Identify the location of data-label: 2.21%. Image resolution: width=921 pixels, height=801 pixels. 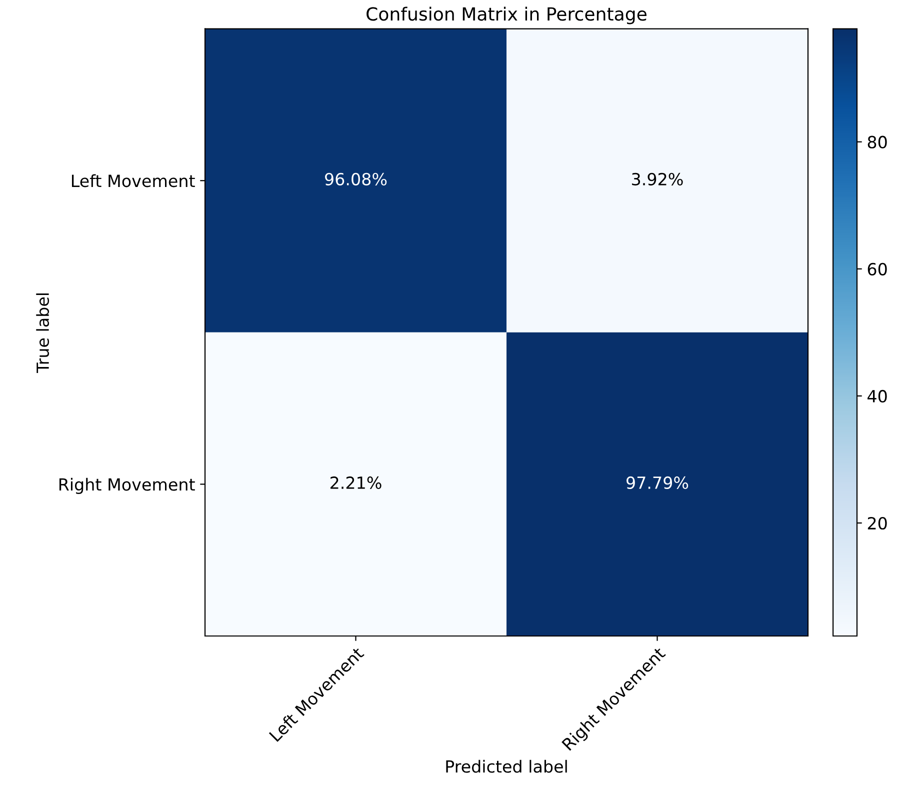
(356, 483).